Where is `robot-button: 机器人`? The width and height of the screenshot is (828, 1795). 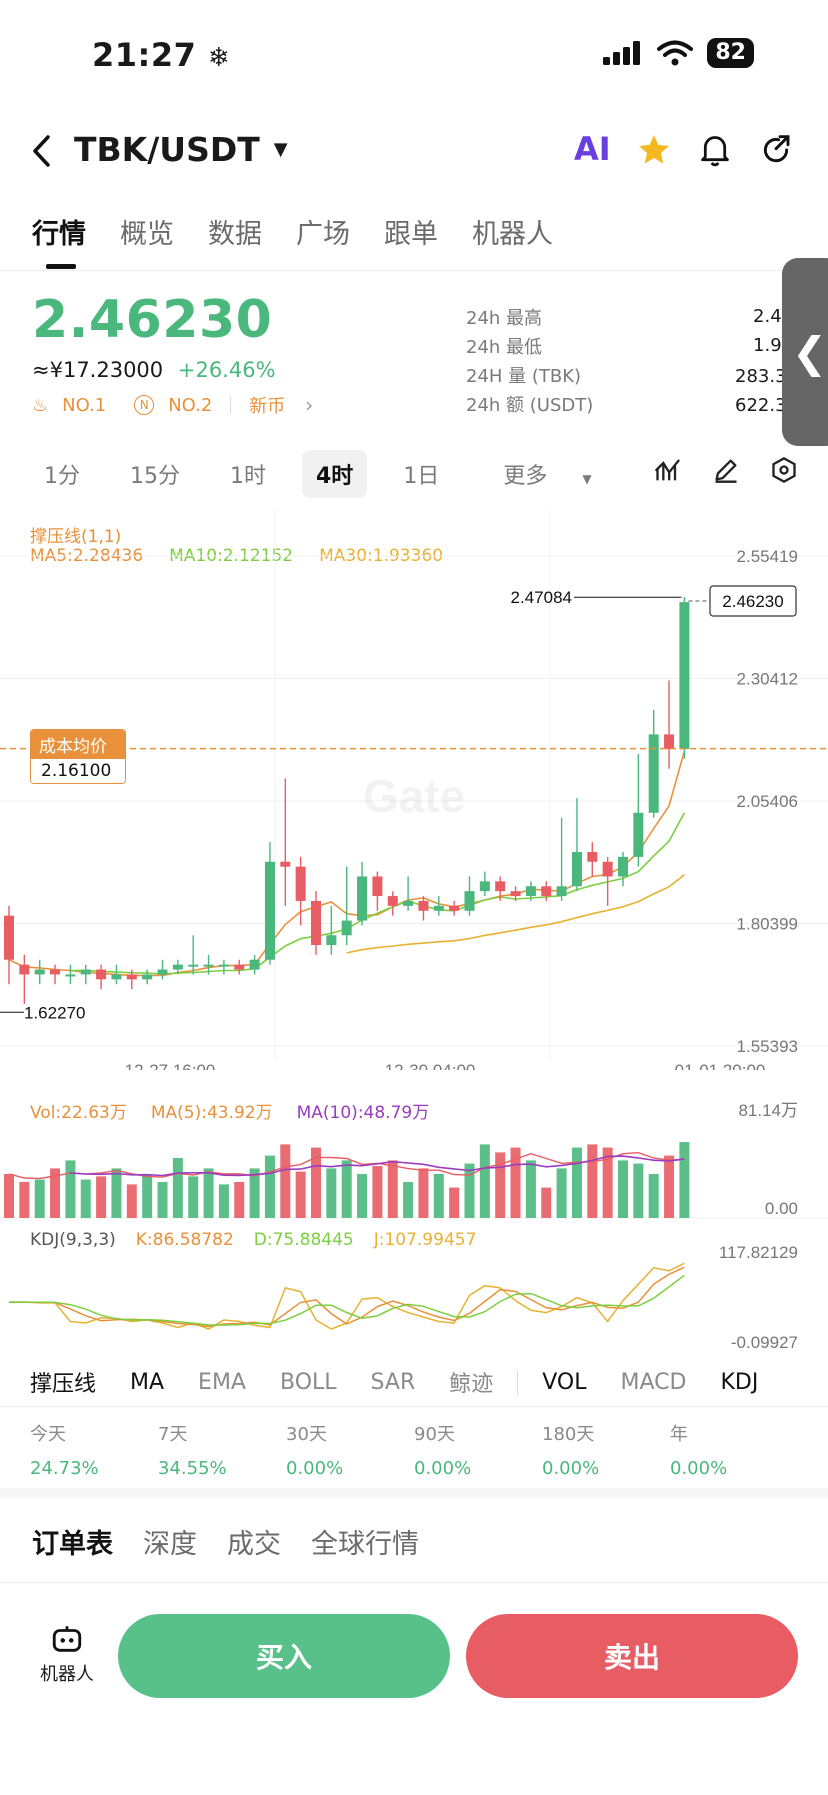 robot-button: 机器人 is located at coordinates (67, 1654).